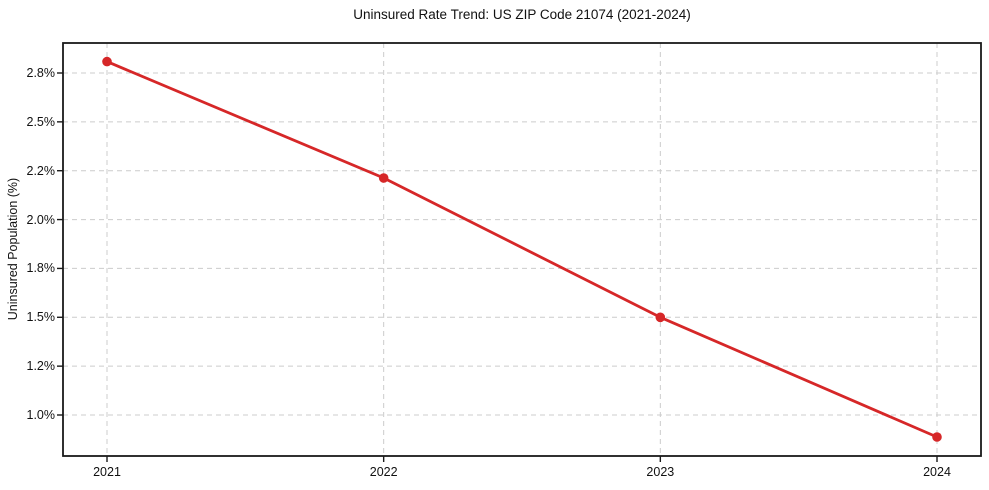 The height and width of the screenshot is (490, 989). I want to click on x-tick-label: 2023, so click(660, 472).